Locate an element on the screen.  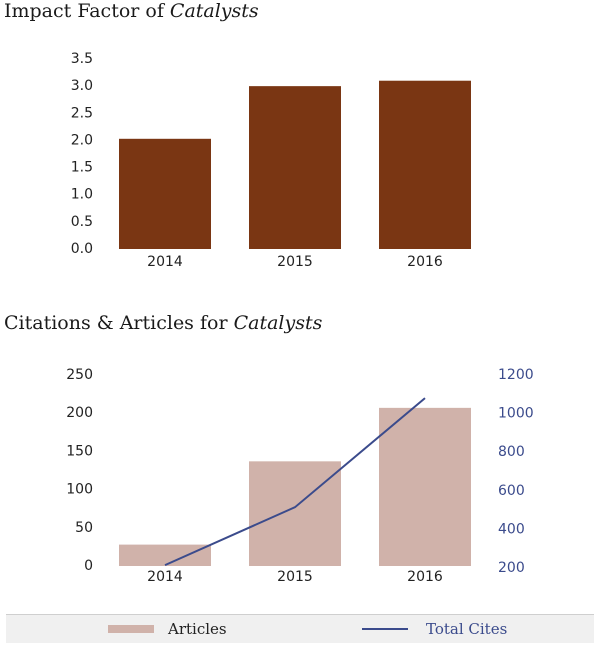
total-cites-line is located at coordinates (295, 482).